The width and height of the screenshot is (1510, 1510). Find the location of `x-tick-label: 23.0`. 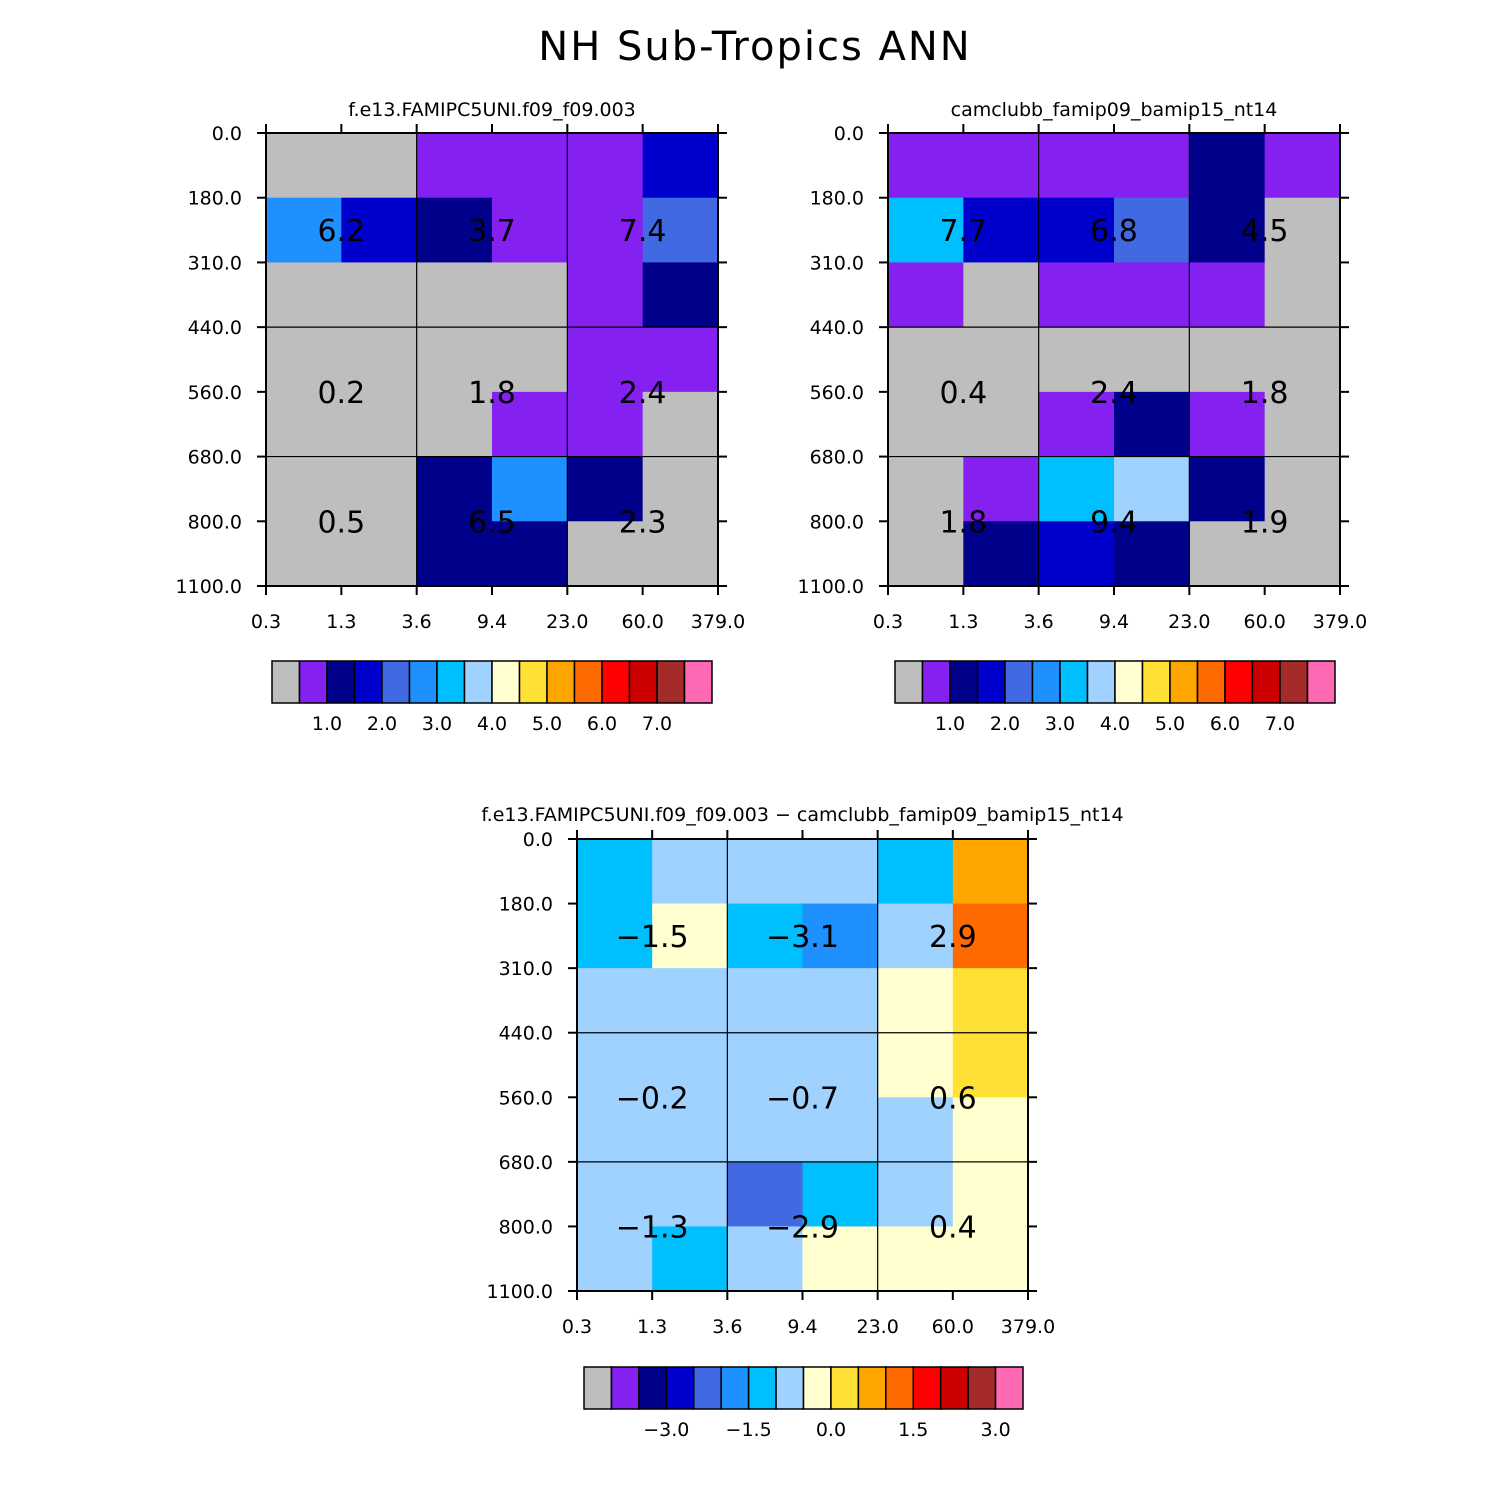

x-tick-label: 23.0 is located at coordinates (1189, 622).